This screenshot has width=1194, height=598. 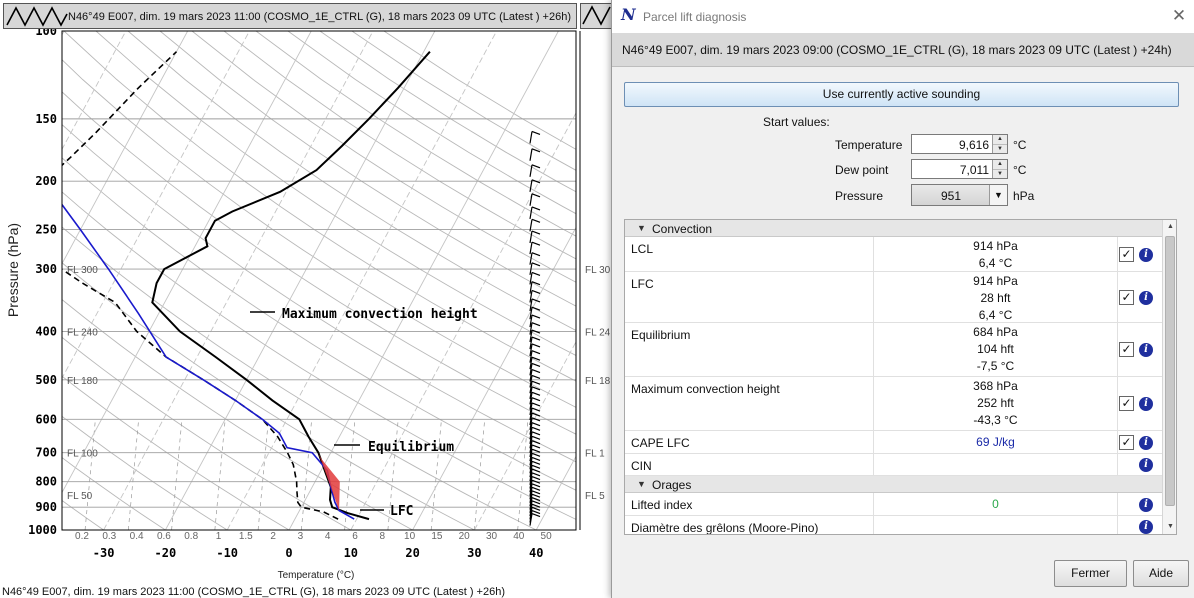 What do you see at coordinates (1179, 15) in the screenshot?
I see `close-icon: ✕` at bounding box center [1179, 15].